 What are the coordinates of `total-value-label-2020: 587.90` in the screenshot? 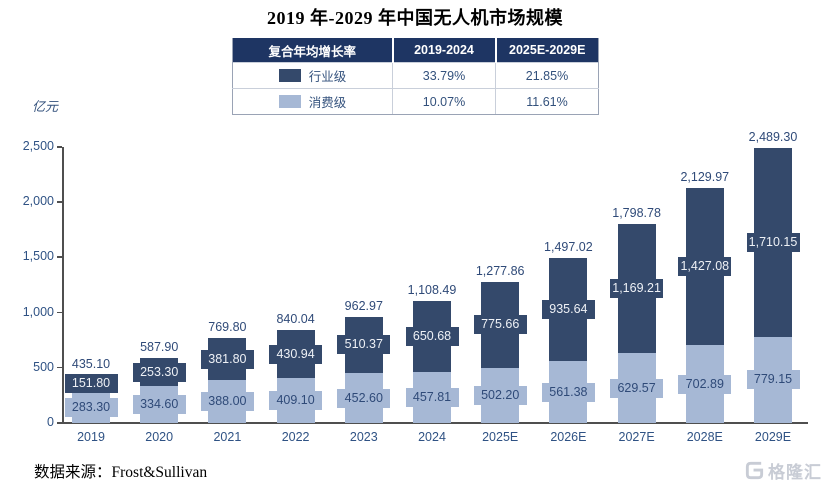 It's located at (159, 347).